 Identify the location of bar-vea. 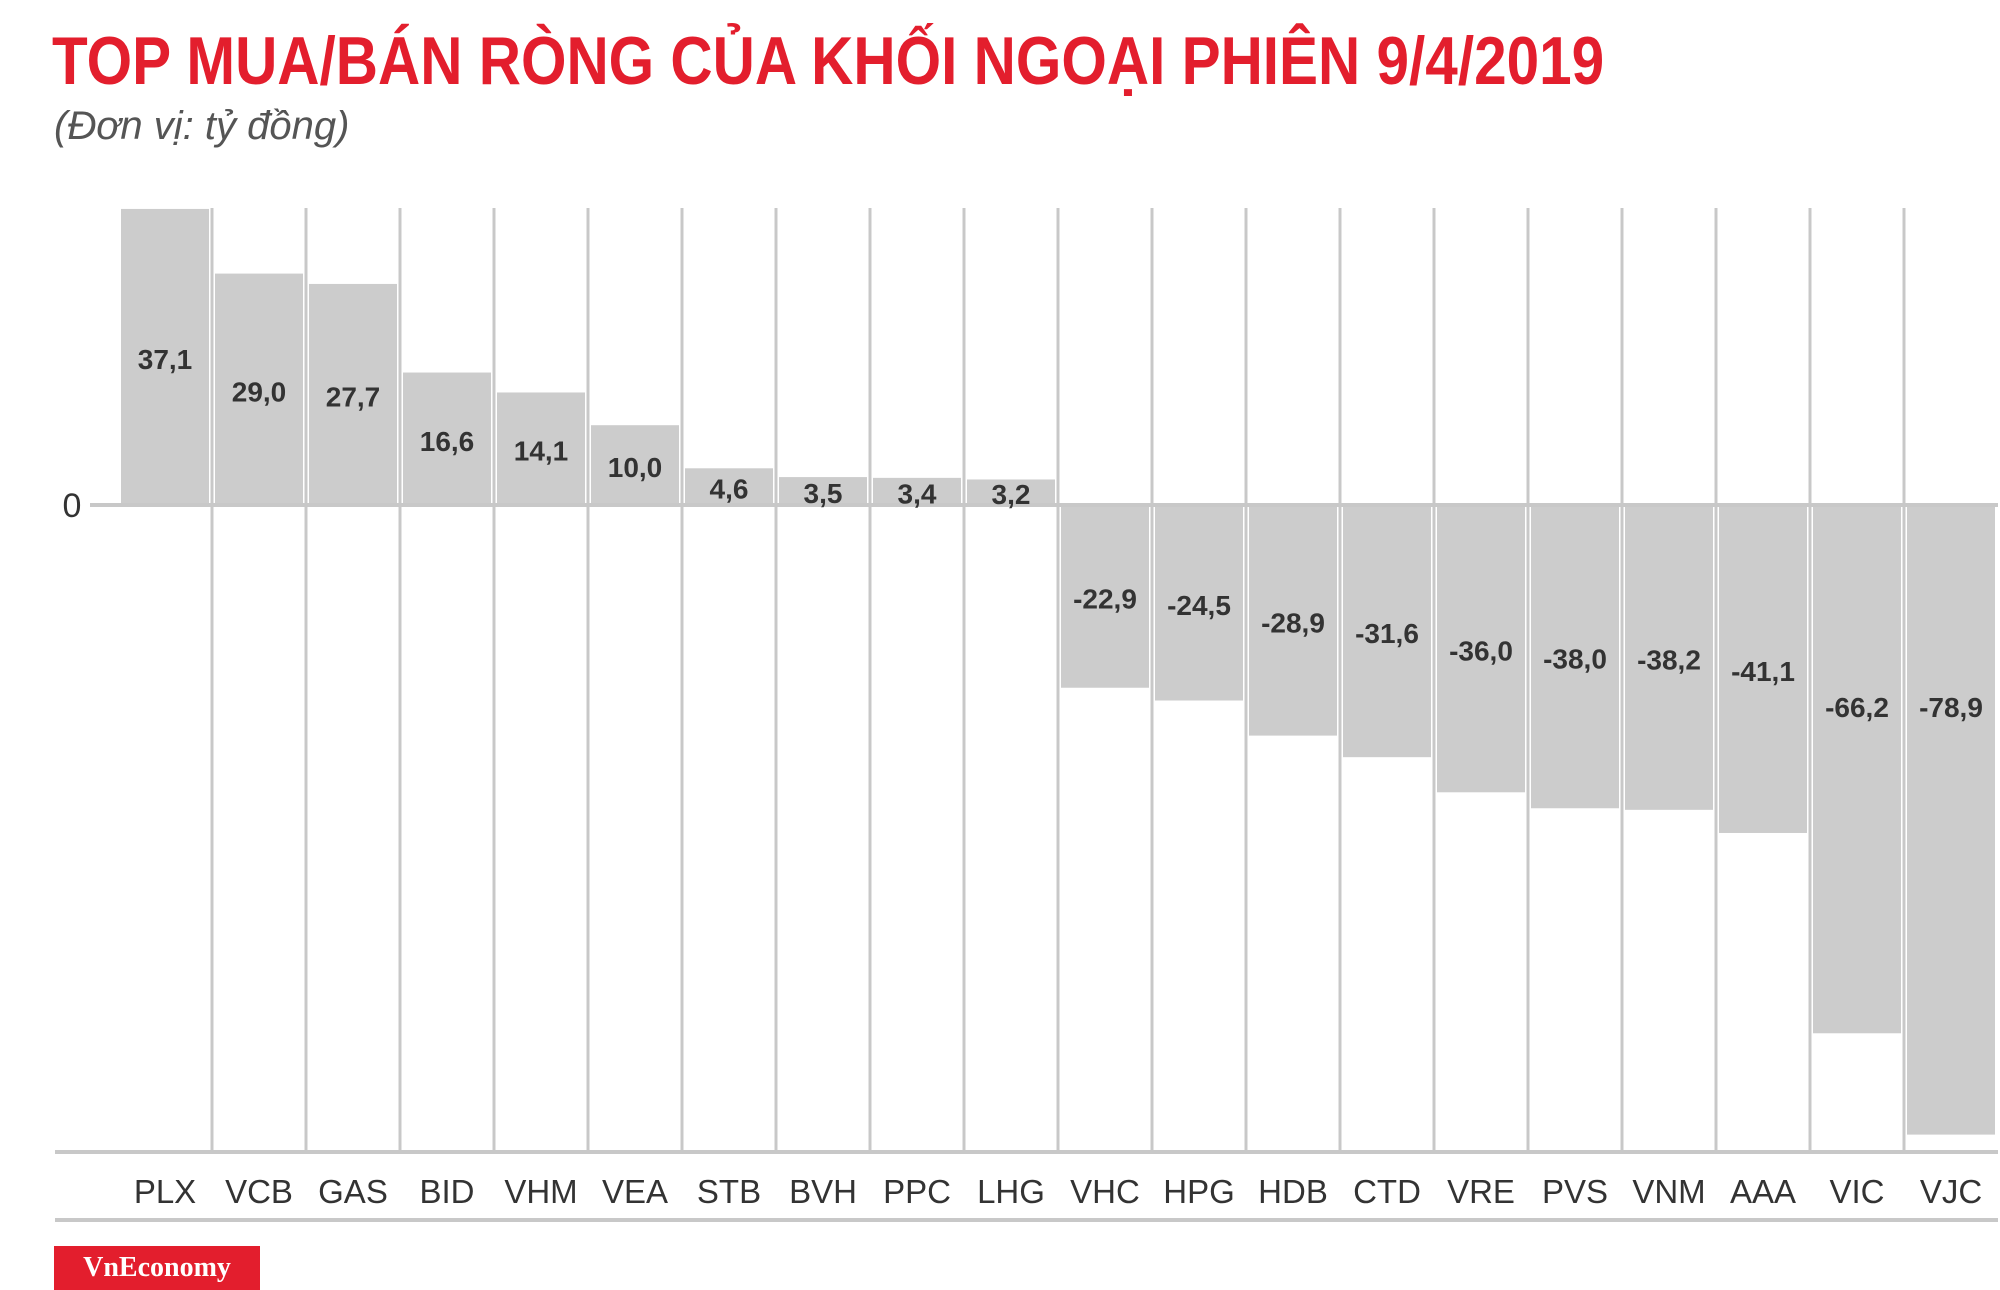
(635, 465).